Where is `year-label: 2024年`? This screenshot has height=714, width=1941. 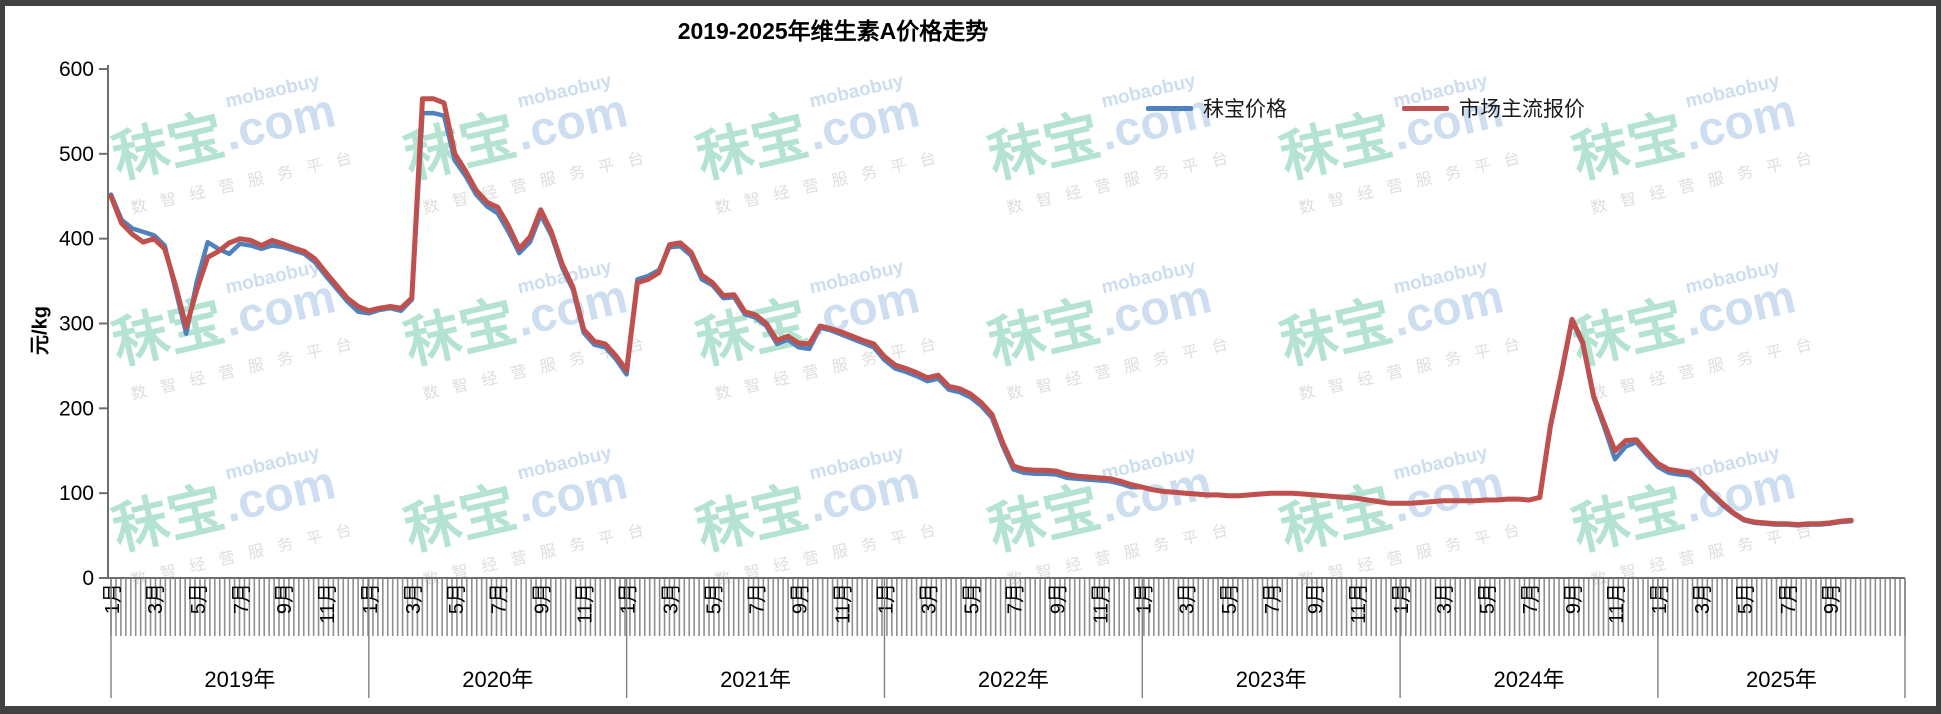
year-label: 2024年 is located at coordinates (1529, 679).